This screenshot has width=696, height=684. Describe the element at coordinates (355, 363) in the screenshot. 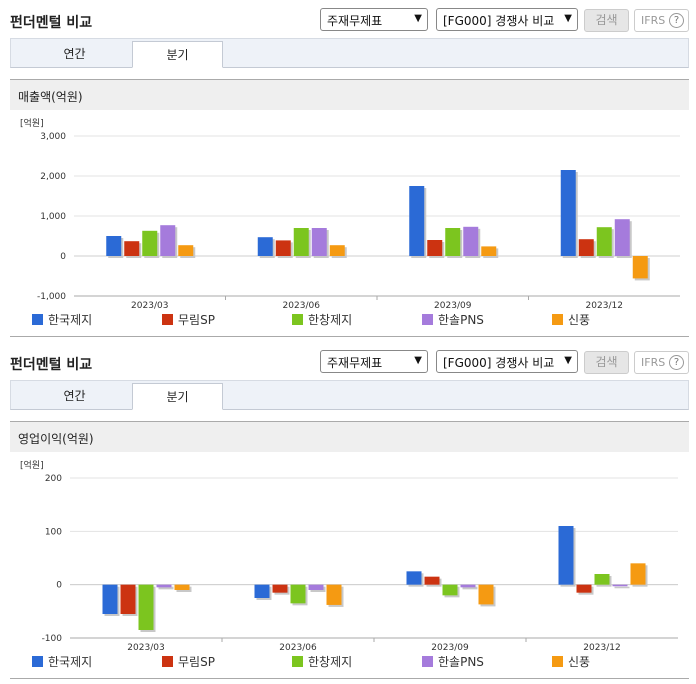

I see `statement-select-value: 주재무제표` at that location.